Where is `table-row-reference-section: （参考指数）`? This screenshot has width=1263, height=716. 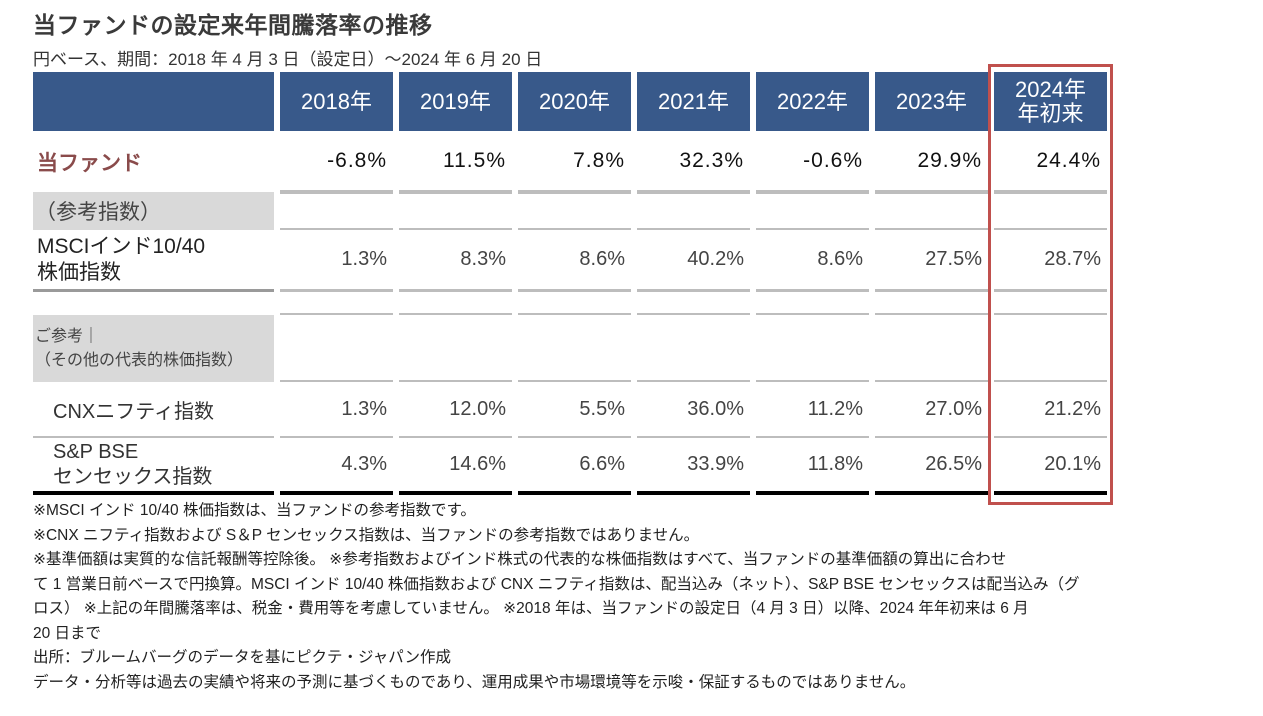 table-row-reference-section: （参考指数） is located at coordinates (570, 211).